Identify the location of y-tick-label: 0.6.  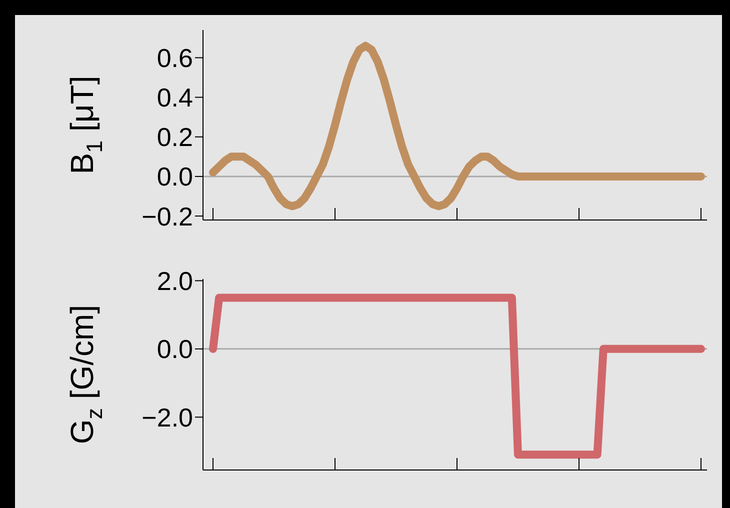
(174, 57).